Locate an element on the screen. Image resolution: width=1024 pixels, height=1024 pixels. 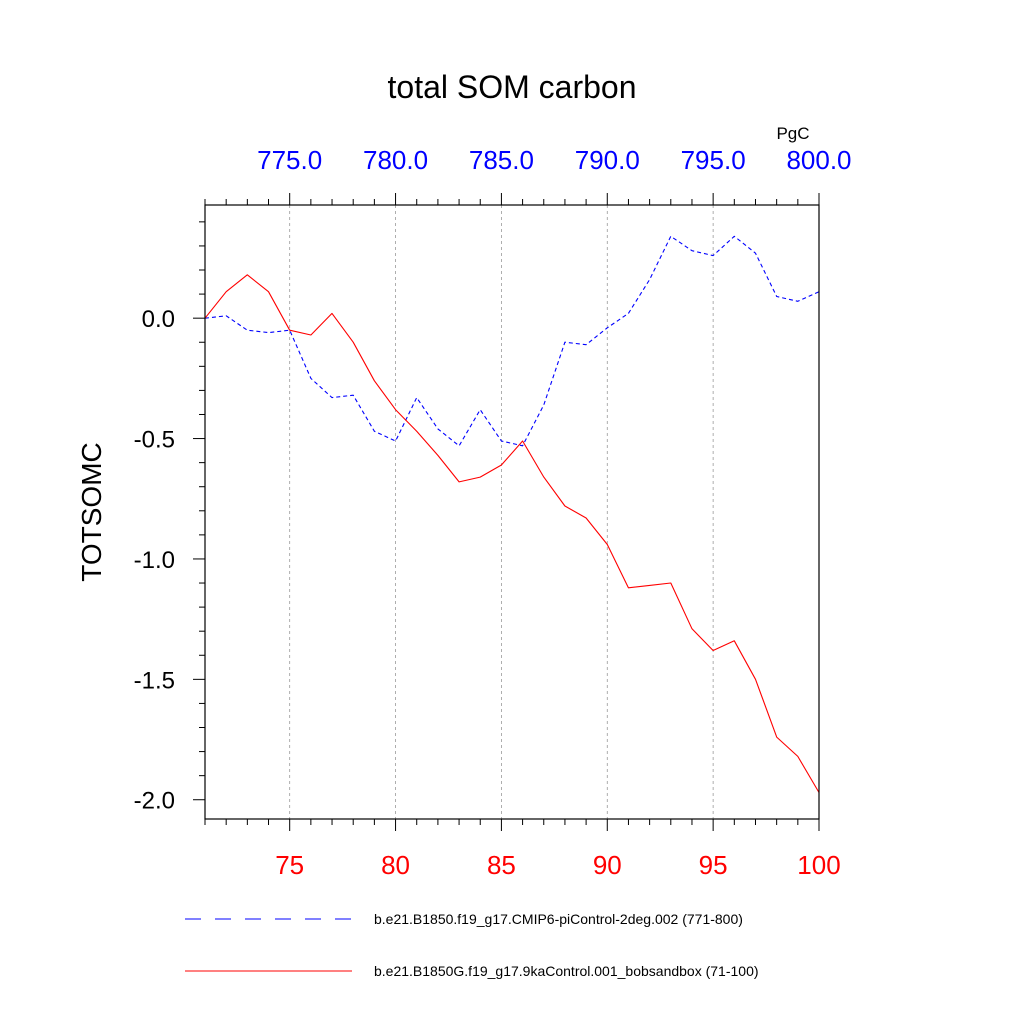
y-tick-label: -0.5 is located at coordinates (154, 440).